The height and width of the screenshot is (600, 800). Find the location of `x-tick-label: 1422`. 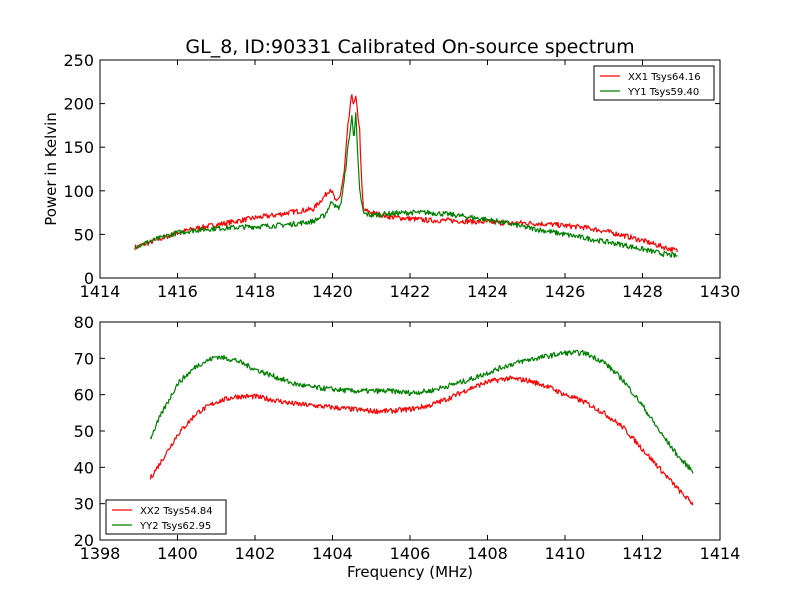

x-tick-label: 1422 is located at coordinates (410, 291).